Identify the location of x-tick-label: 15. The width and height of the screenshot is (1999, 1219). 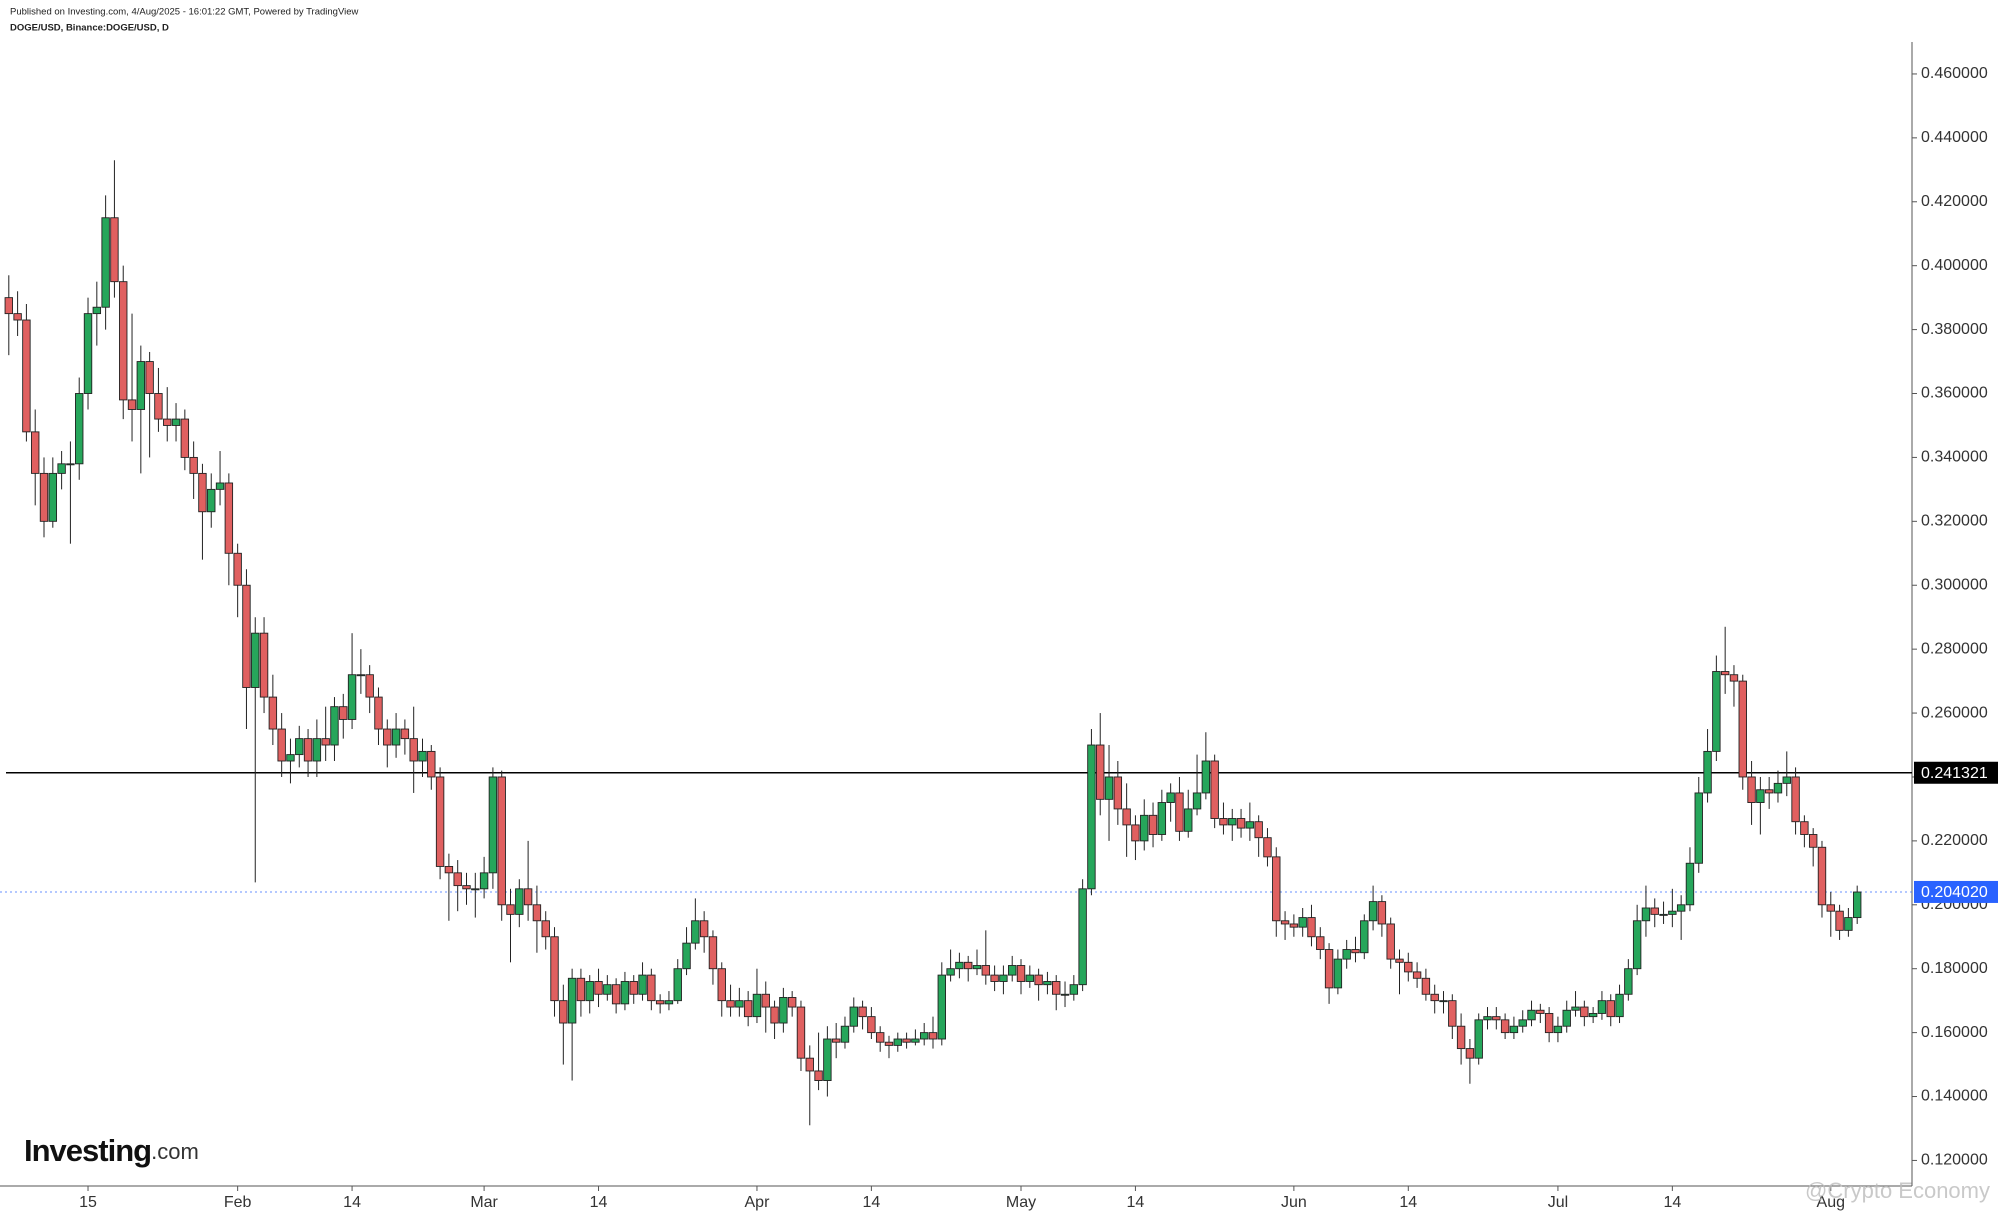
(88, 1202).